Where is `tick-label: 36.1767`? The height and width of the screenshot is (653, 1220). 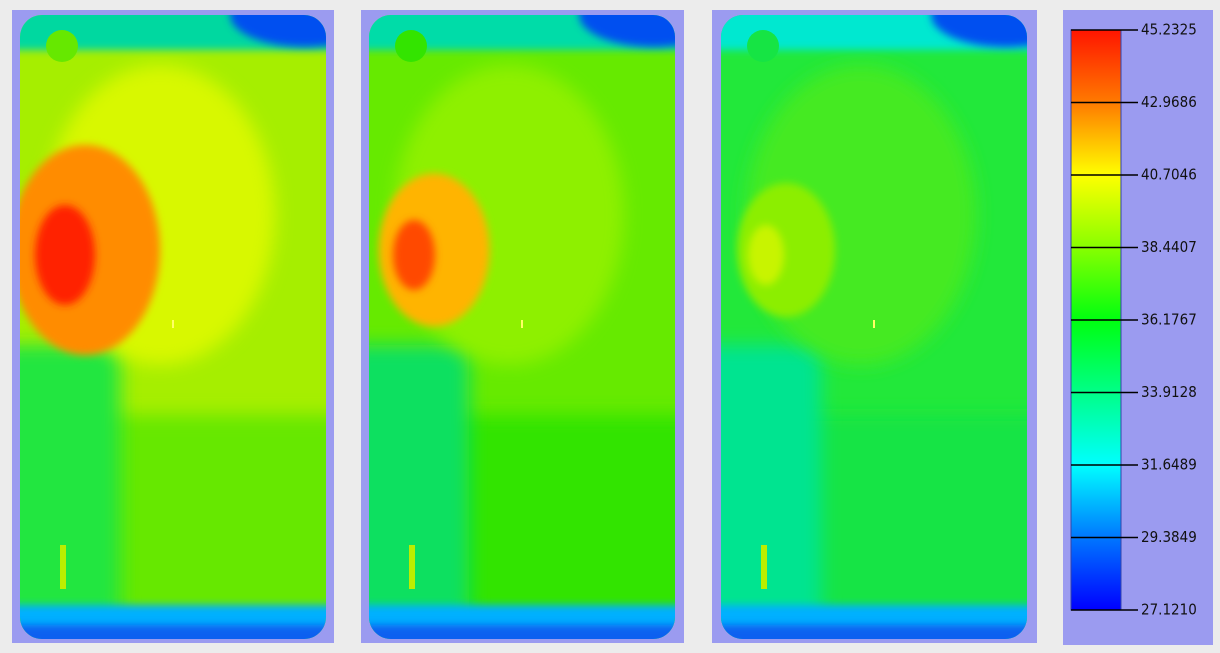 tick-label: 36.1767 is located at coordinates (1169, 320).